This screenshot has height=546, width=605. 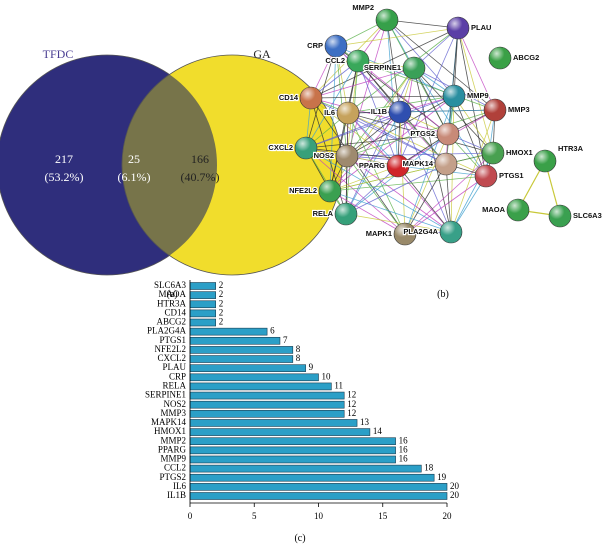 I want to click on category-label: MAOA, so click(x=172, y=294).